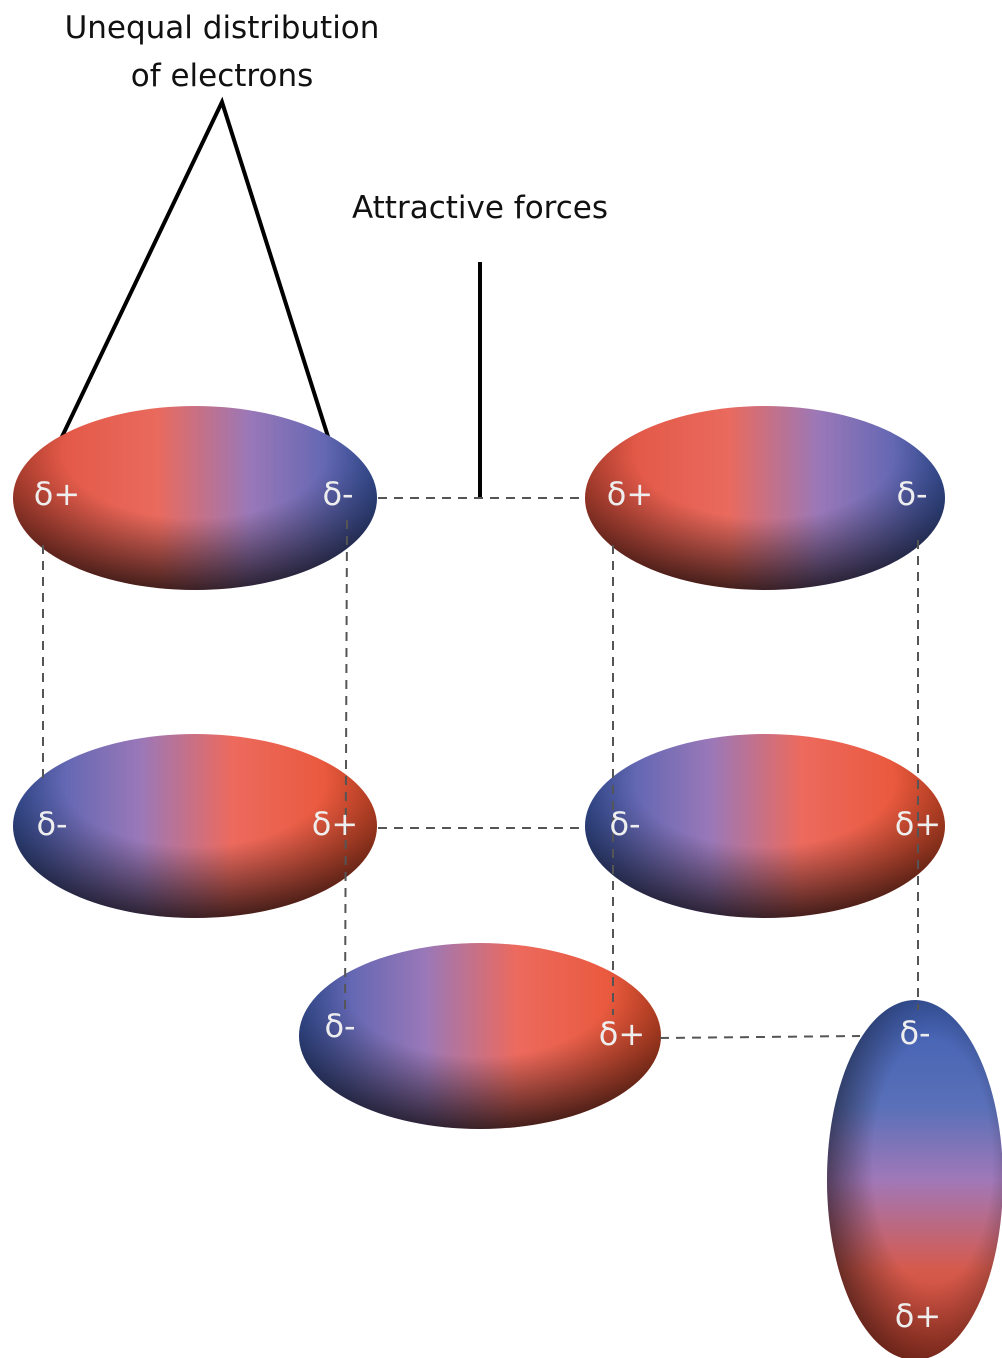 This screenshot has width=1002, height=1358. I want to click on label: Attractive forces, so click(480, 208).